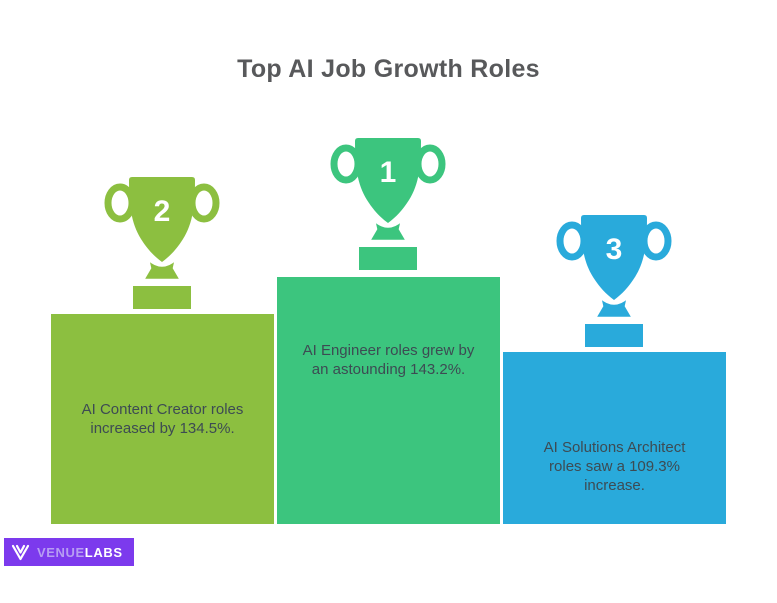 This screenshot has height=603, width=777. Describe the element at coordinates (162, 211) in the screenshot. I see `trophy-rank-2-number: 2` at that location.